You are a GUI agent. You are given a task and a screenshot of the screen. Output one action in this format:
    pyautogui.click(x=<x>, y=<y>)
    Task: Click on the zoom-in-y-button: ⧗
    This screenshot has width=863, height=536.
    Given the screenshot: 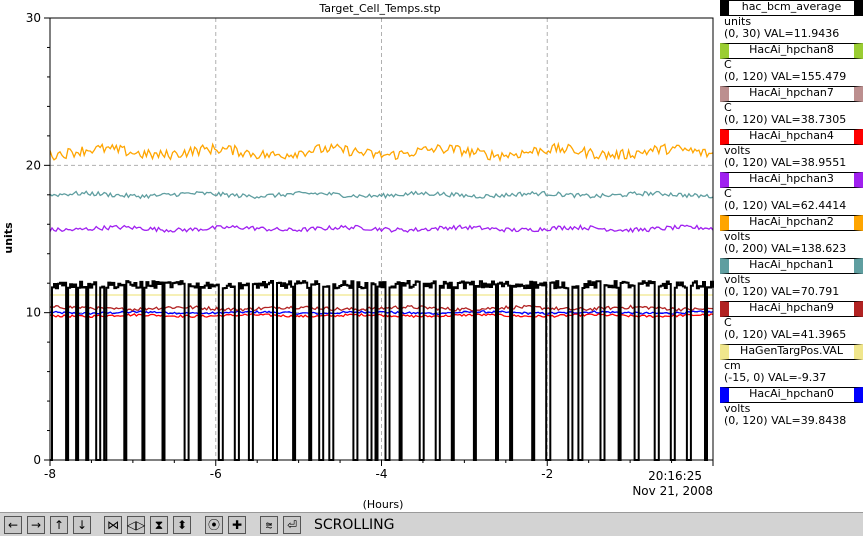 What is the action you would take?
    pyautogui.click(x=159, y=525)
    